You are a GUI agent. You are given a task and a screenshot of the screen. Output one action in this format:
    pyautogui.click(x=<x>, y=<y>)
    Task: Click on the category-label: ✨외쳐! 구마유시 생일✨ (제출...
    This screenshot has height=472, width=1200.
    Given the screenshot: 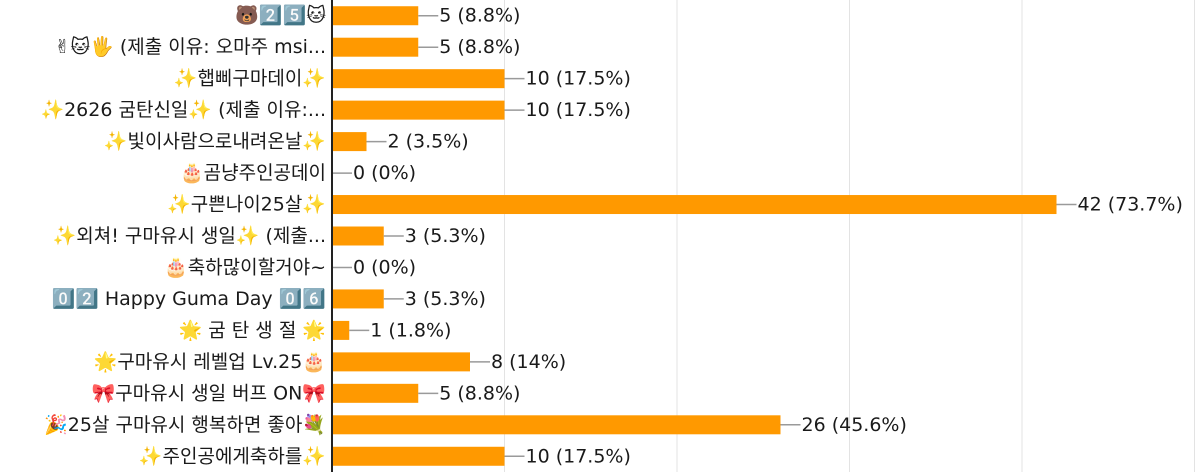 What is the action you would take?
    pyautogui.click(x=189, y=236)
    